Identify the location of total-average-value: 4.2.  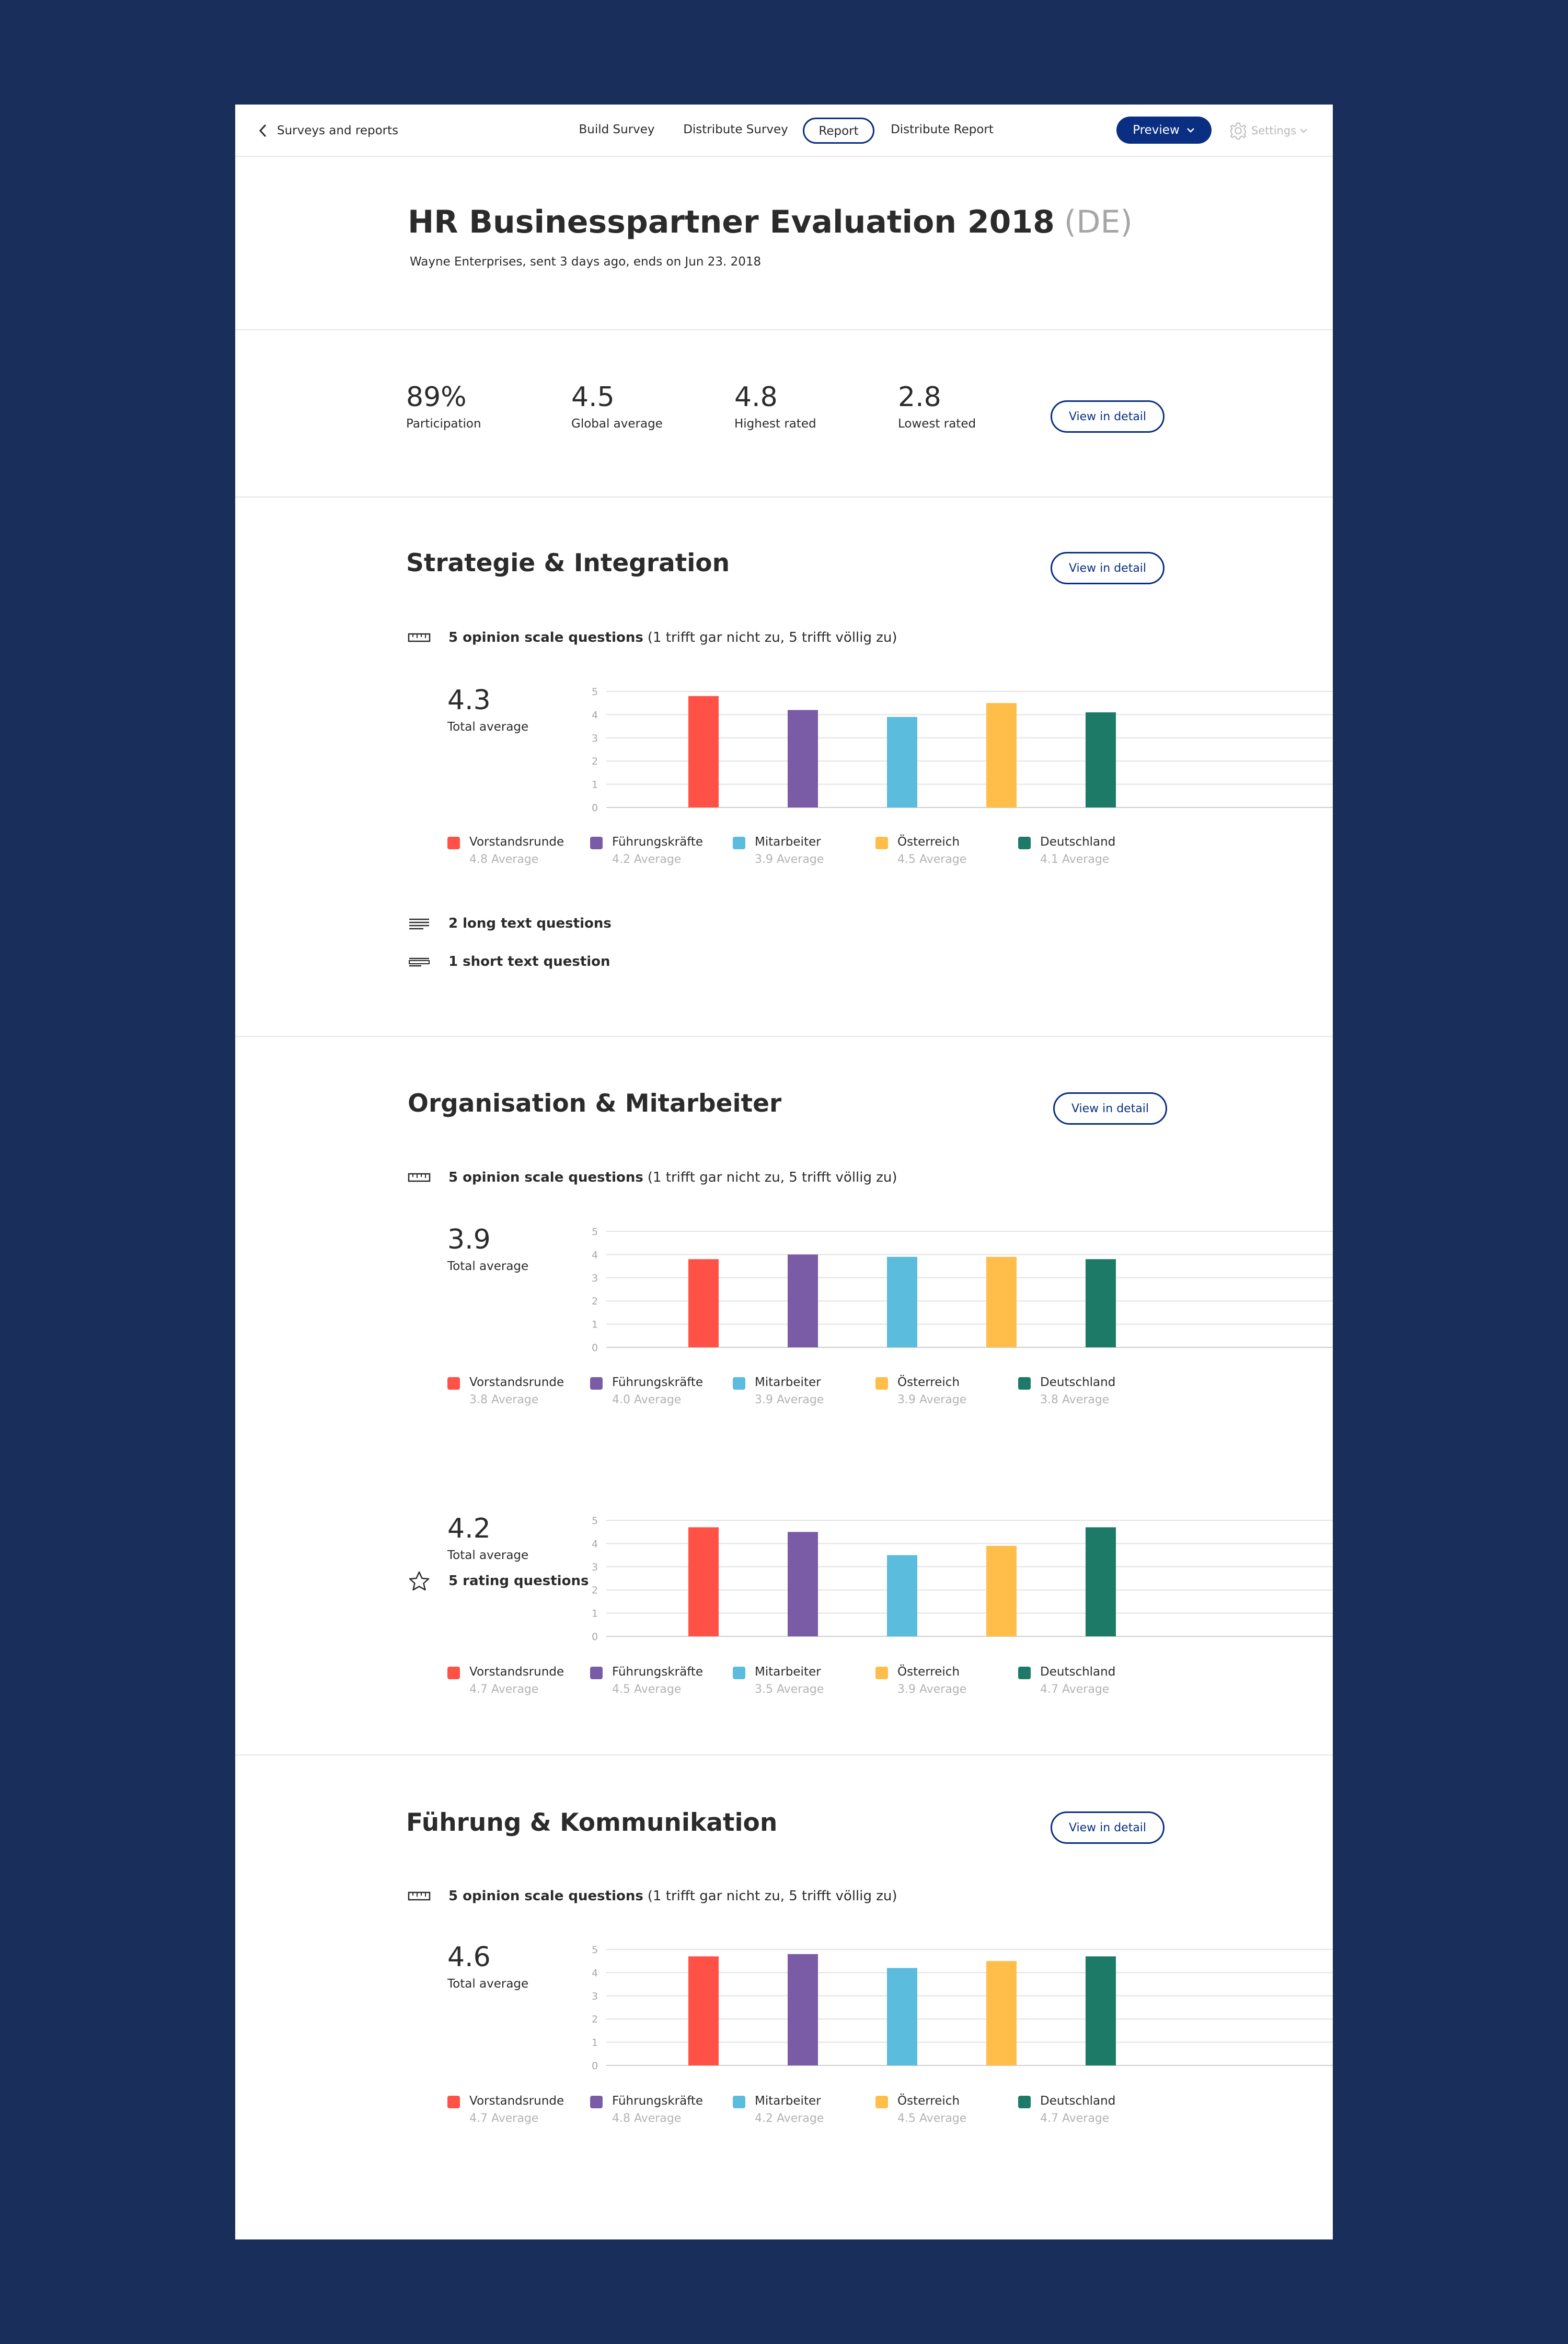
(469, 1528).